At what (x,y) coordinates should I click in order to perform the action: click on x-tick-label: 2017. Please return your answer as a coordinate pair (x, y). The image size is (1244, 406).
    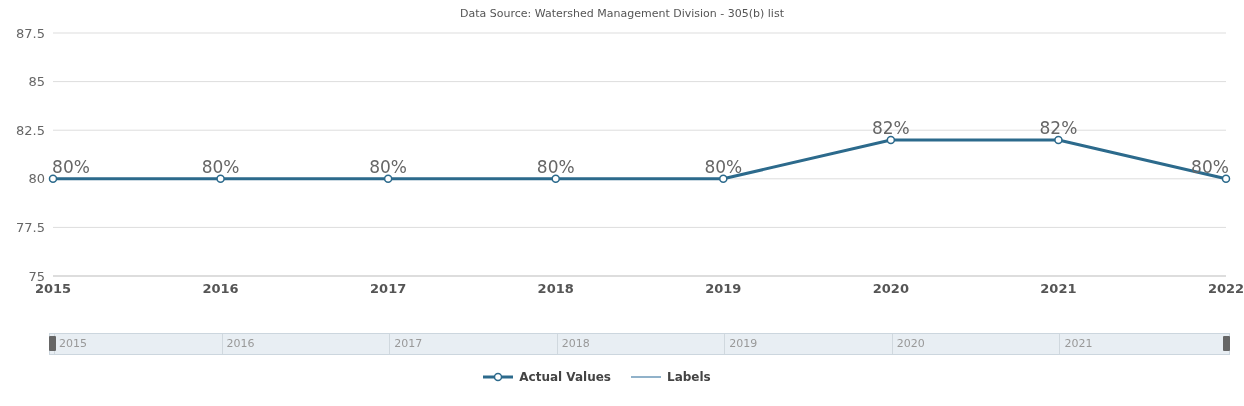
    Looking at the image, I should click on (388, 289).